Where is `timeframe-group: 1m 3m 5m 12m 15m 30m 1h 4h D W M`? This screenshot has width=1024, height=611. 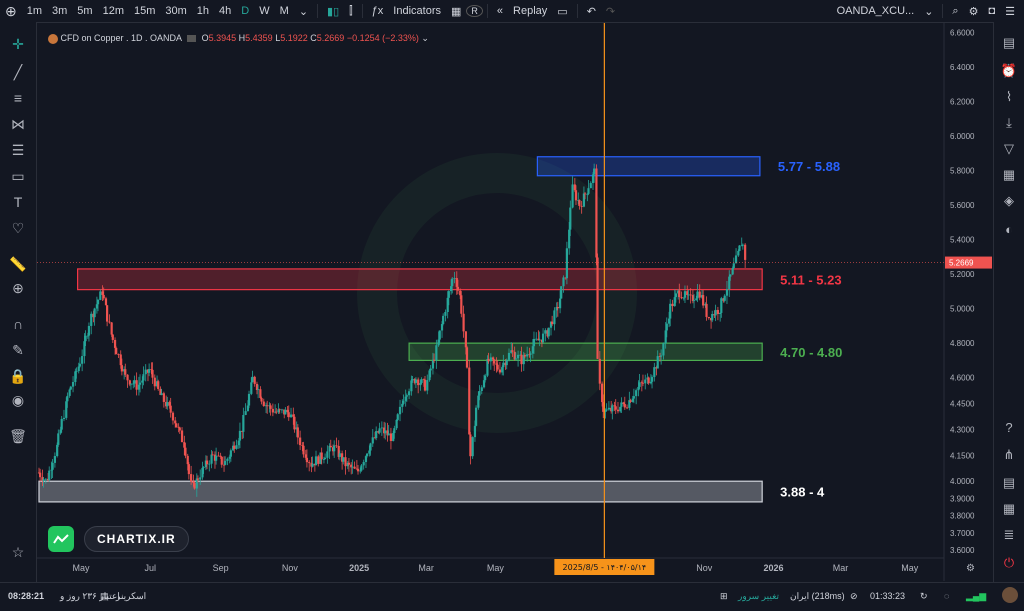 timeframe-group: 1m 3m 5m 12m 15m 30m 1h 4h D W M is located at coordinates (158, 11).